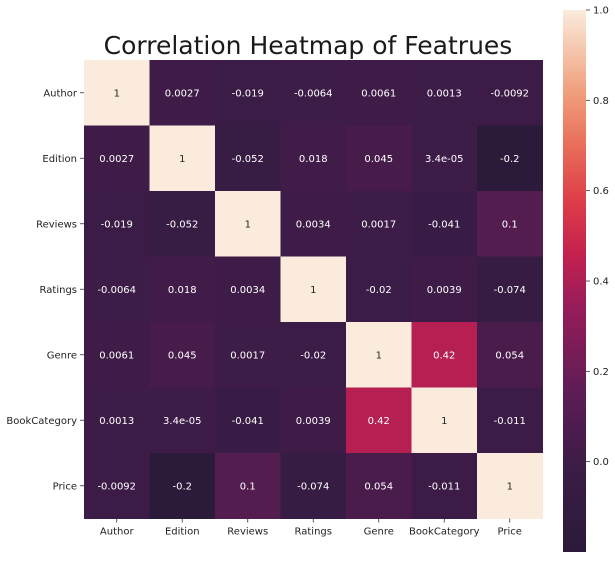 This screenshot has height=562, width=615. Describe the element at coordinates (313, 532) in the screenshot. I see `x-tick-label: Ratings` at that location.